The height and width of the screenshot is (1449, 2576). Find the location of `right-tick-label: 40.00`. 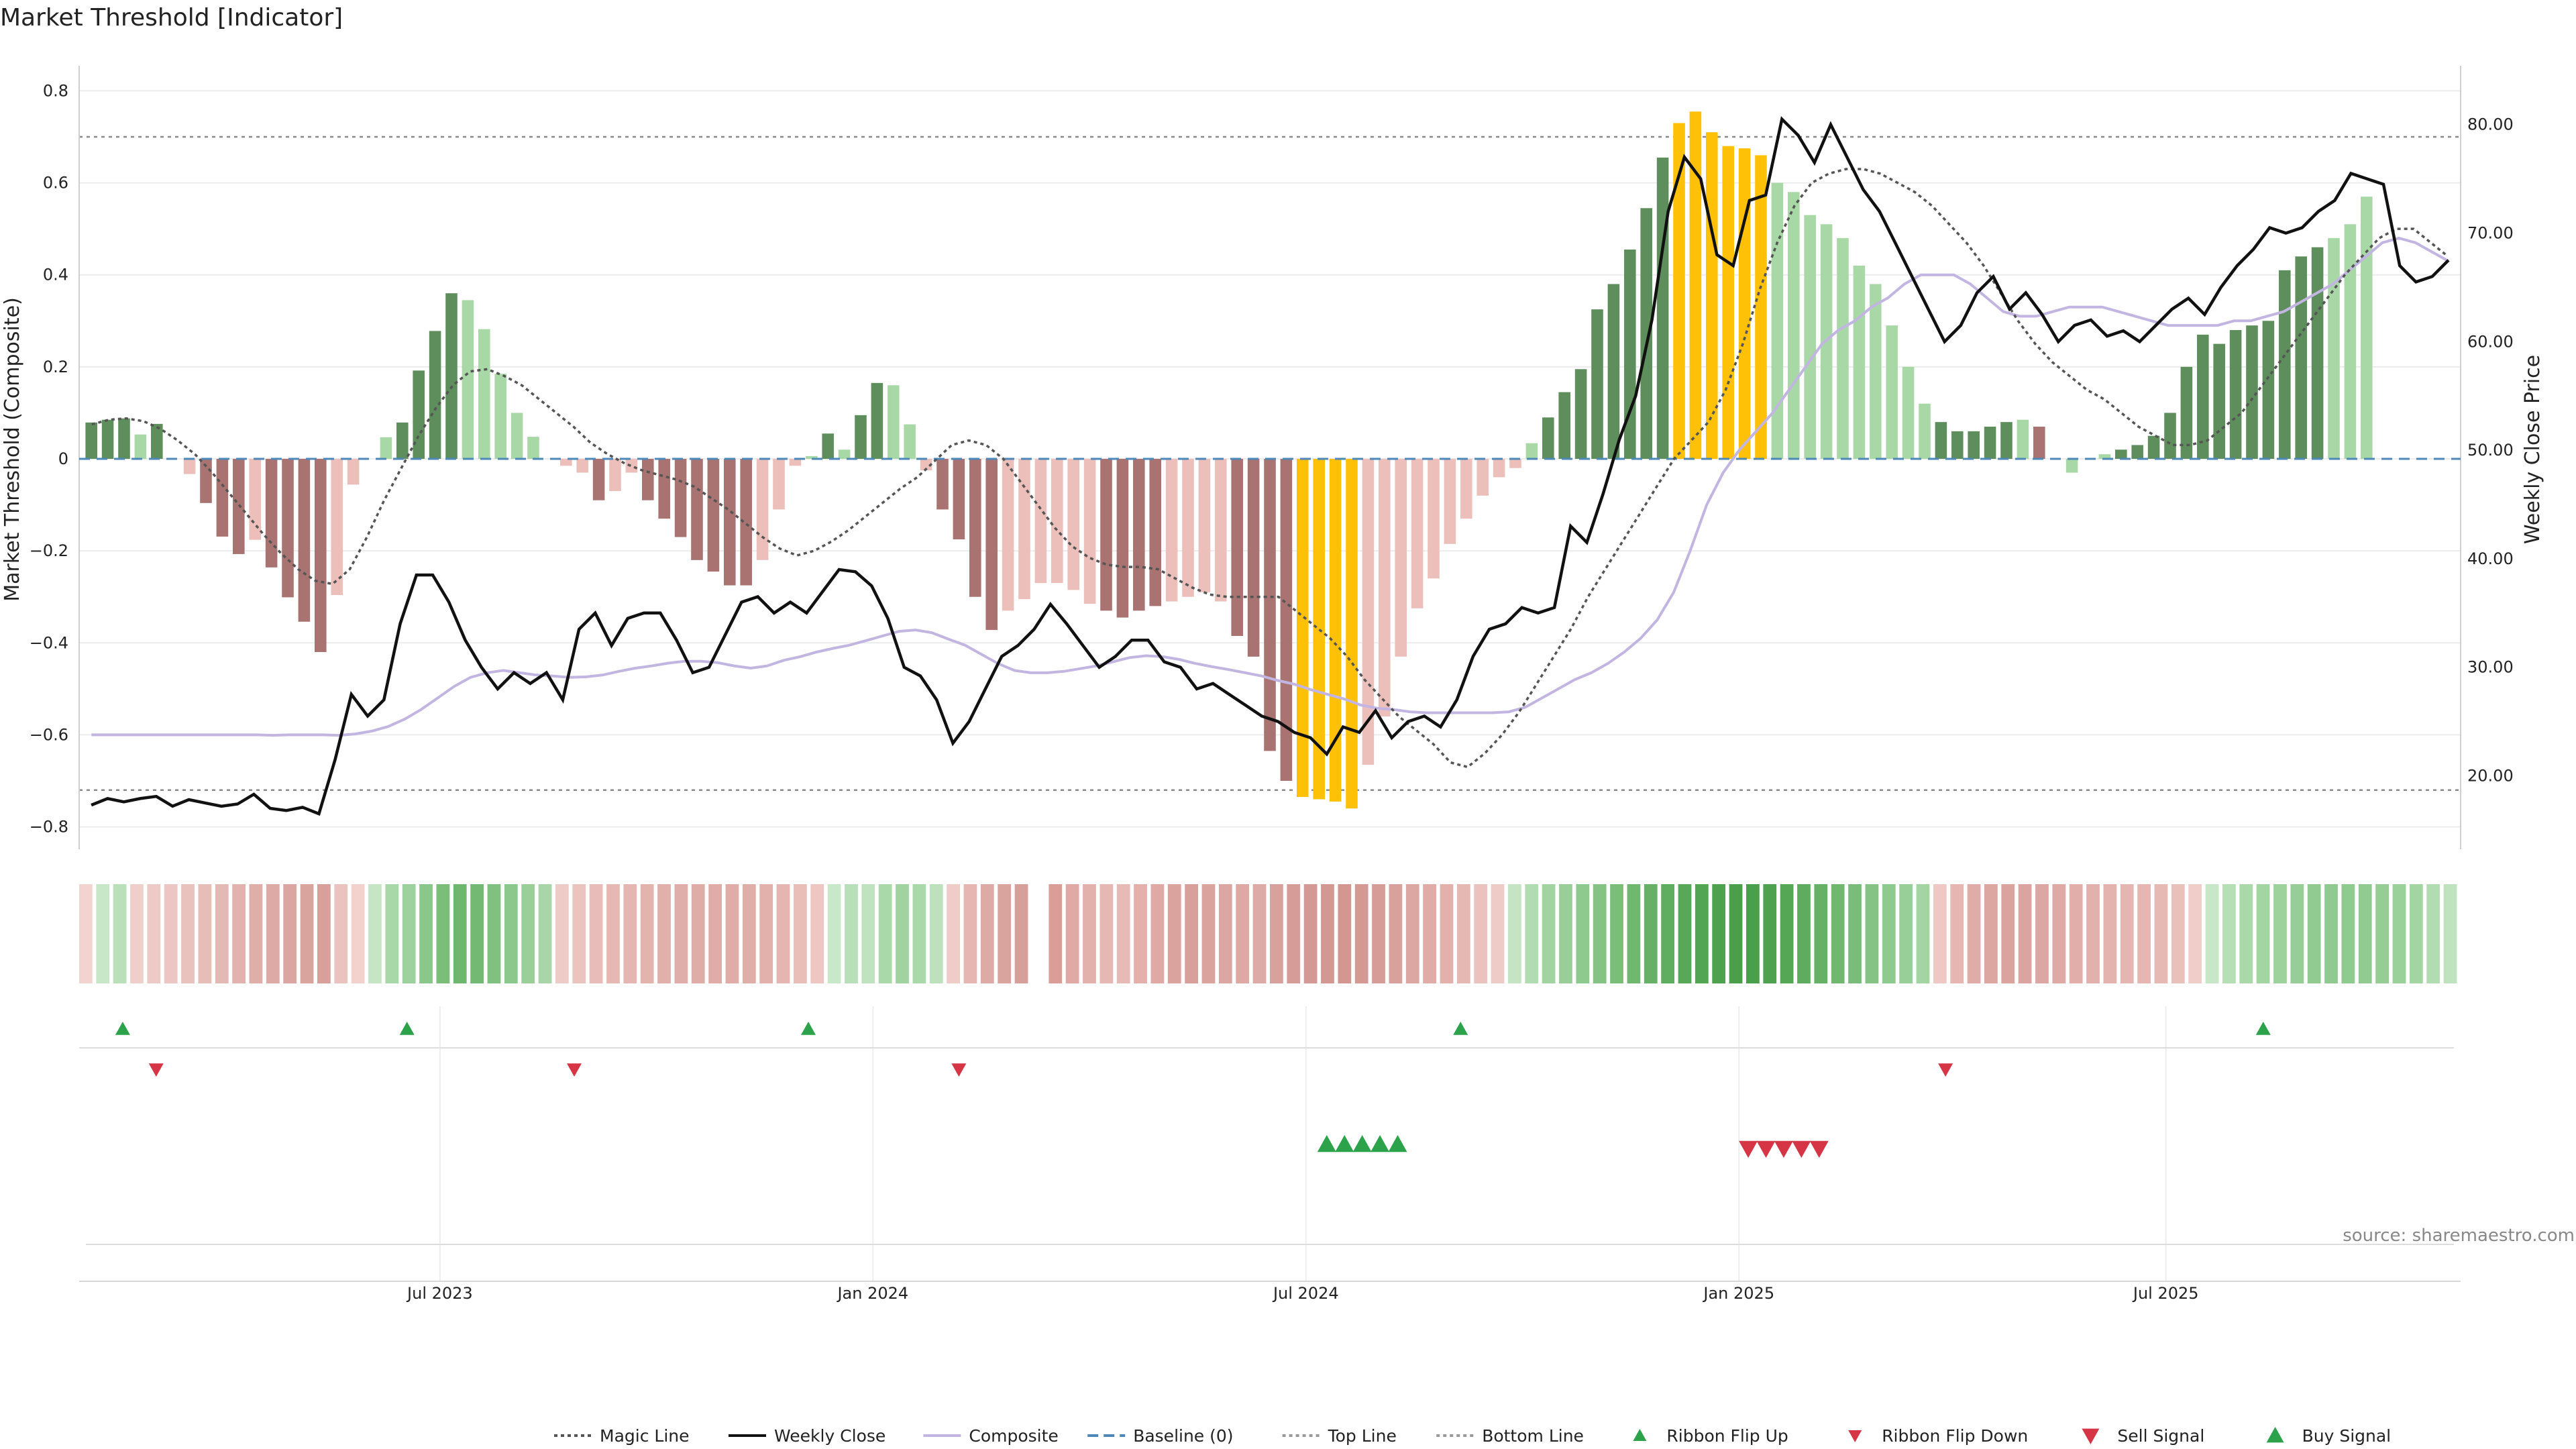

right-tick-label: 40.00 is located at coordinates (2490, 558).